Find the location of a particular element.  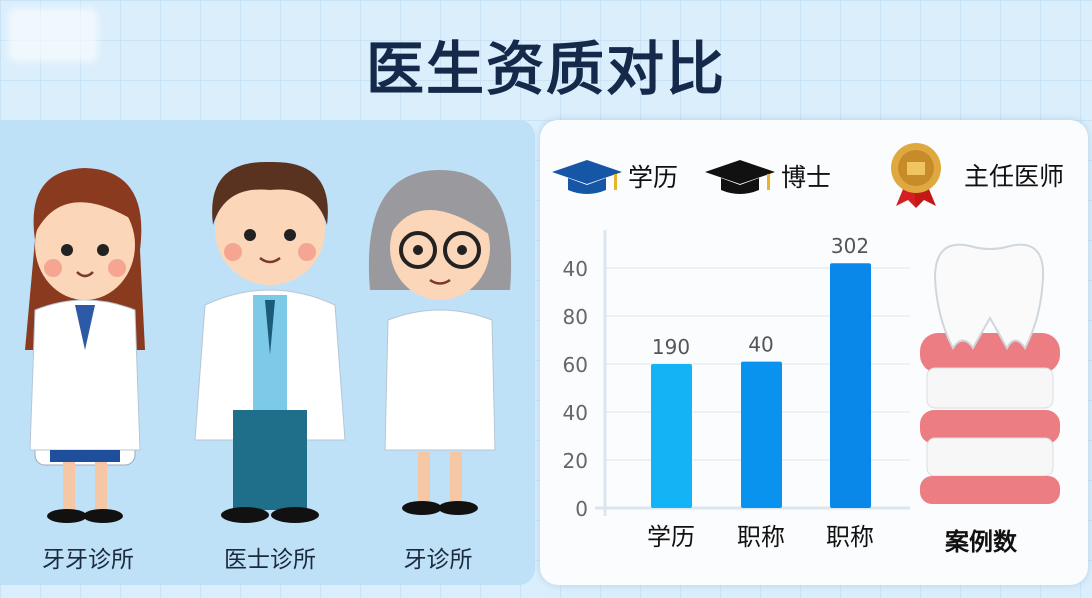

y-tick-label: 20 is located at coordinates (575, 461).